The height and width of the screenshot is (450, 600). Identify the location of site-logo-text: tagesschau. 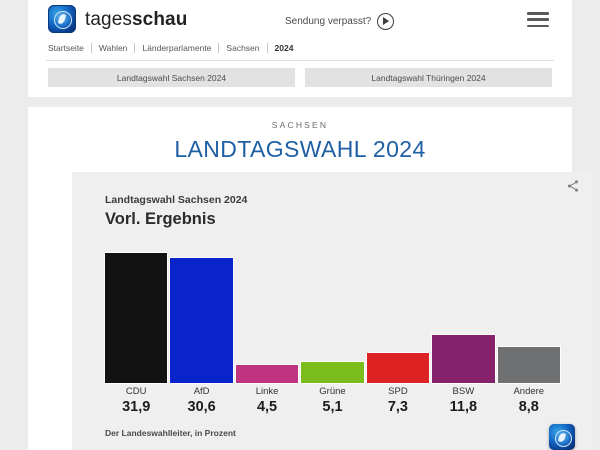
(136, 19).